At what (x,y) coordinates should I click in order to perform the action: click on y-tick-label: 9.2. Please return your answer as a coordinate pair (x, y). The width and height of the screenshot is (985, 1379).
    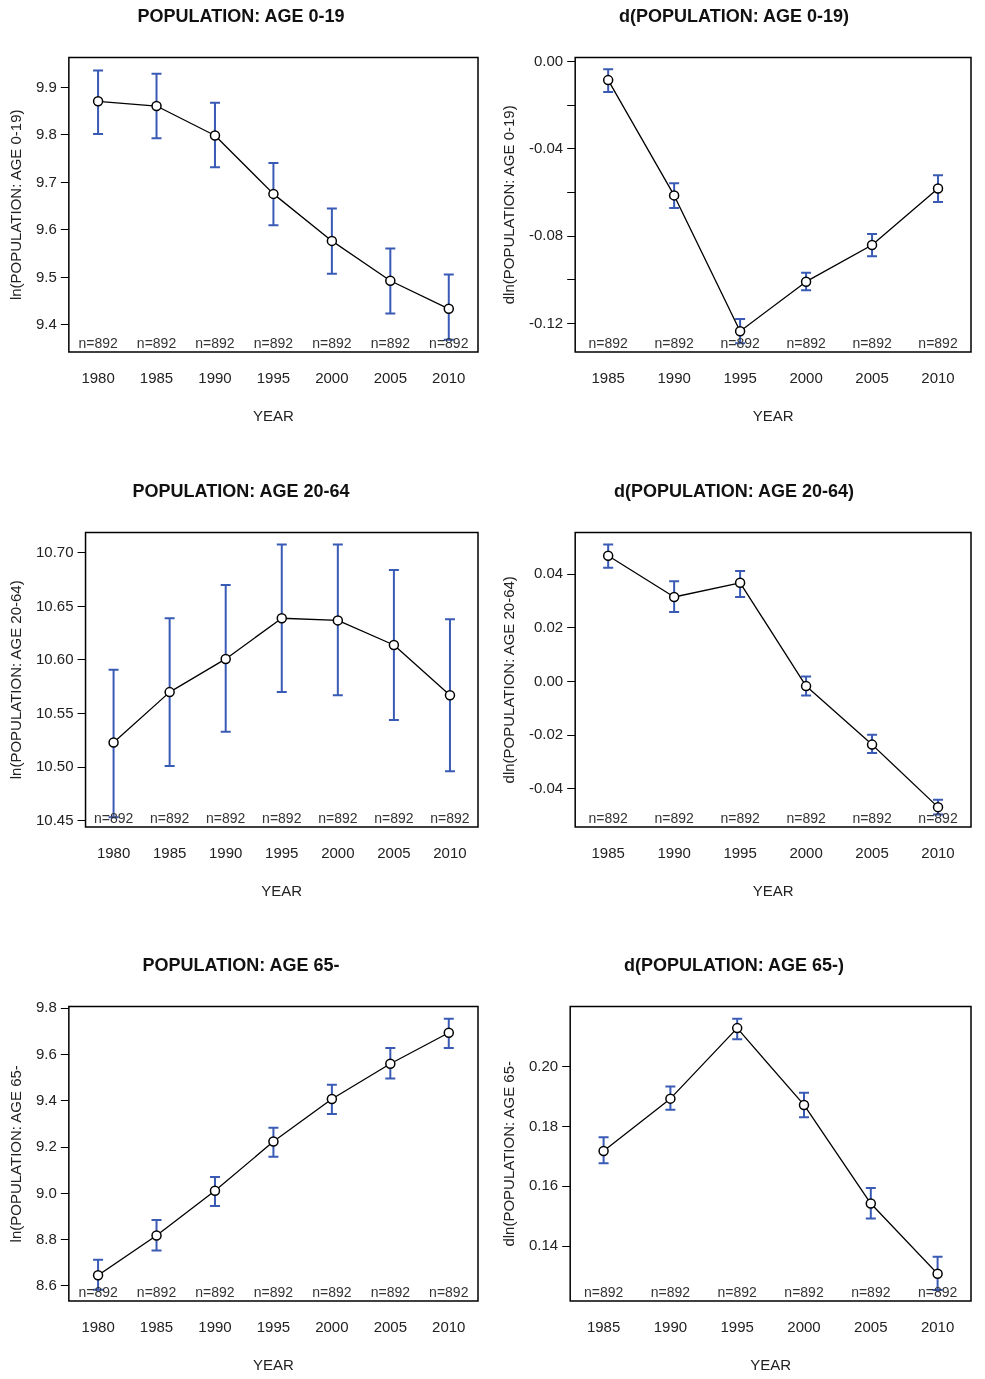
    Looking at the image, I should click on (46, 1146).